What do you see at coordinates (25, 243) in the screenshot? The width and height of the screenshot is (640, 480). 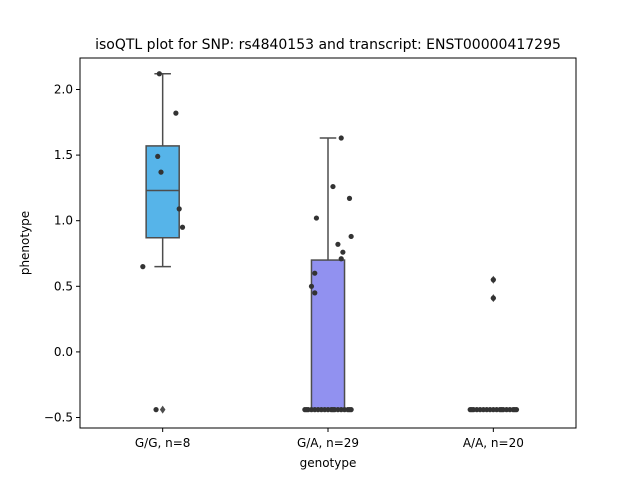 I see `y-axis-label: phenotype` at bounding box center [25, 243].